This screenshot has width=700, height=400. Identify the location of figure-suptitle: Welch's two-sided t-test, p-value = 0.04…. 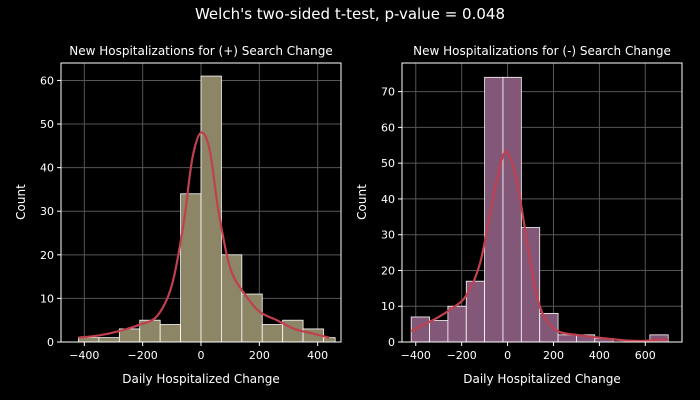
(350, 14).